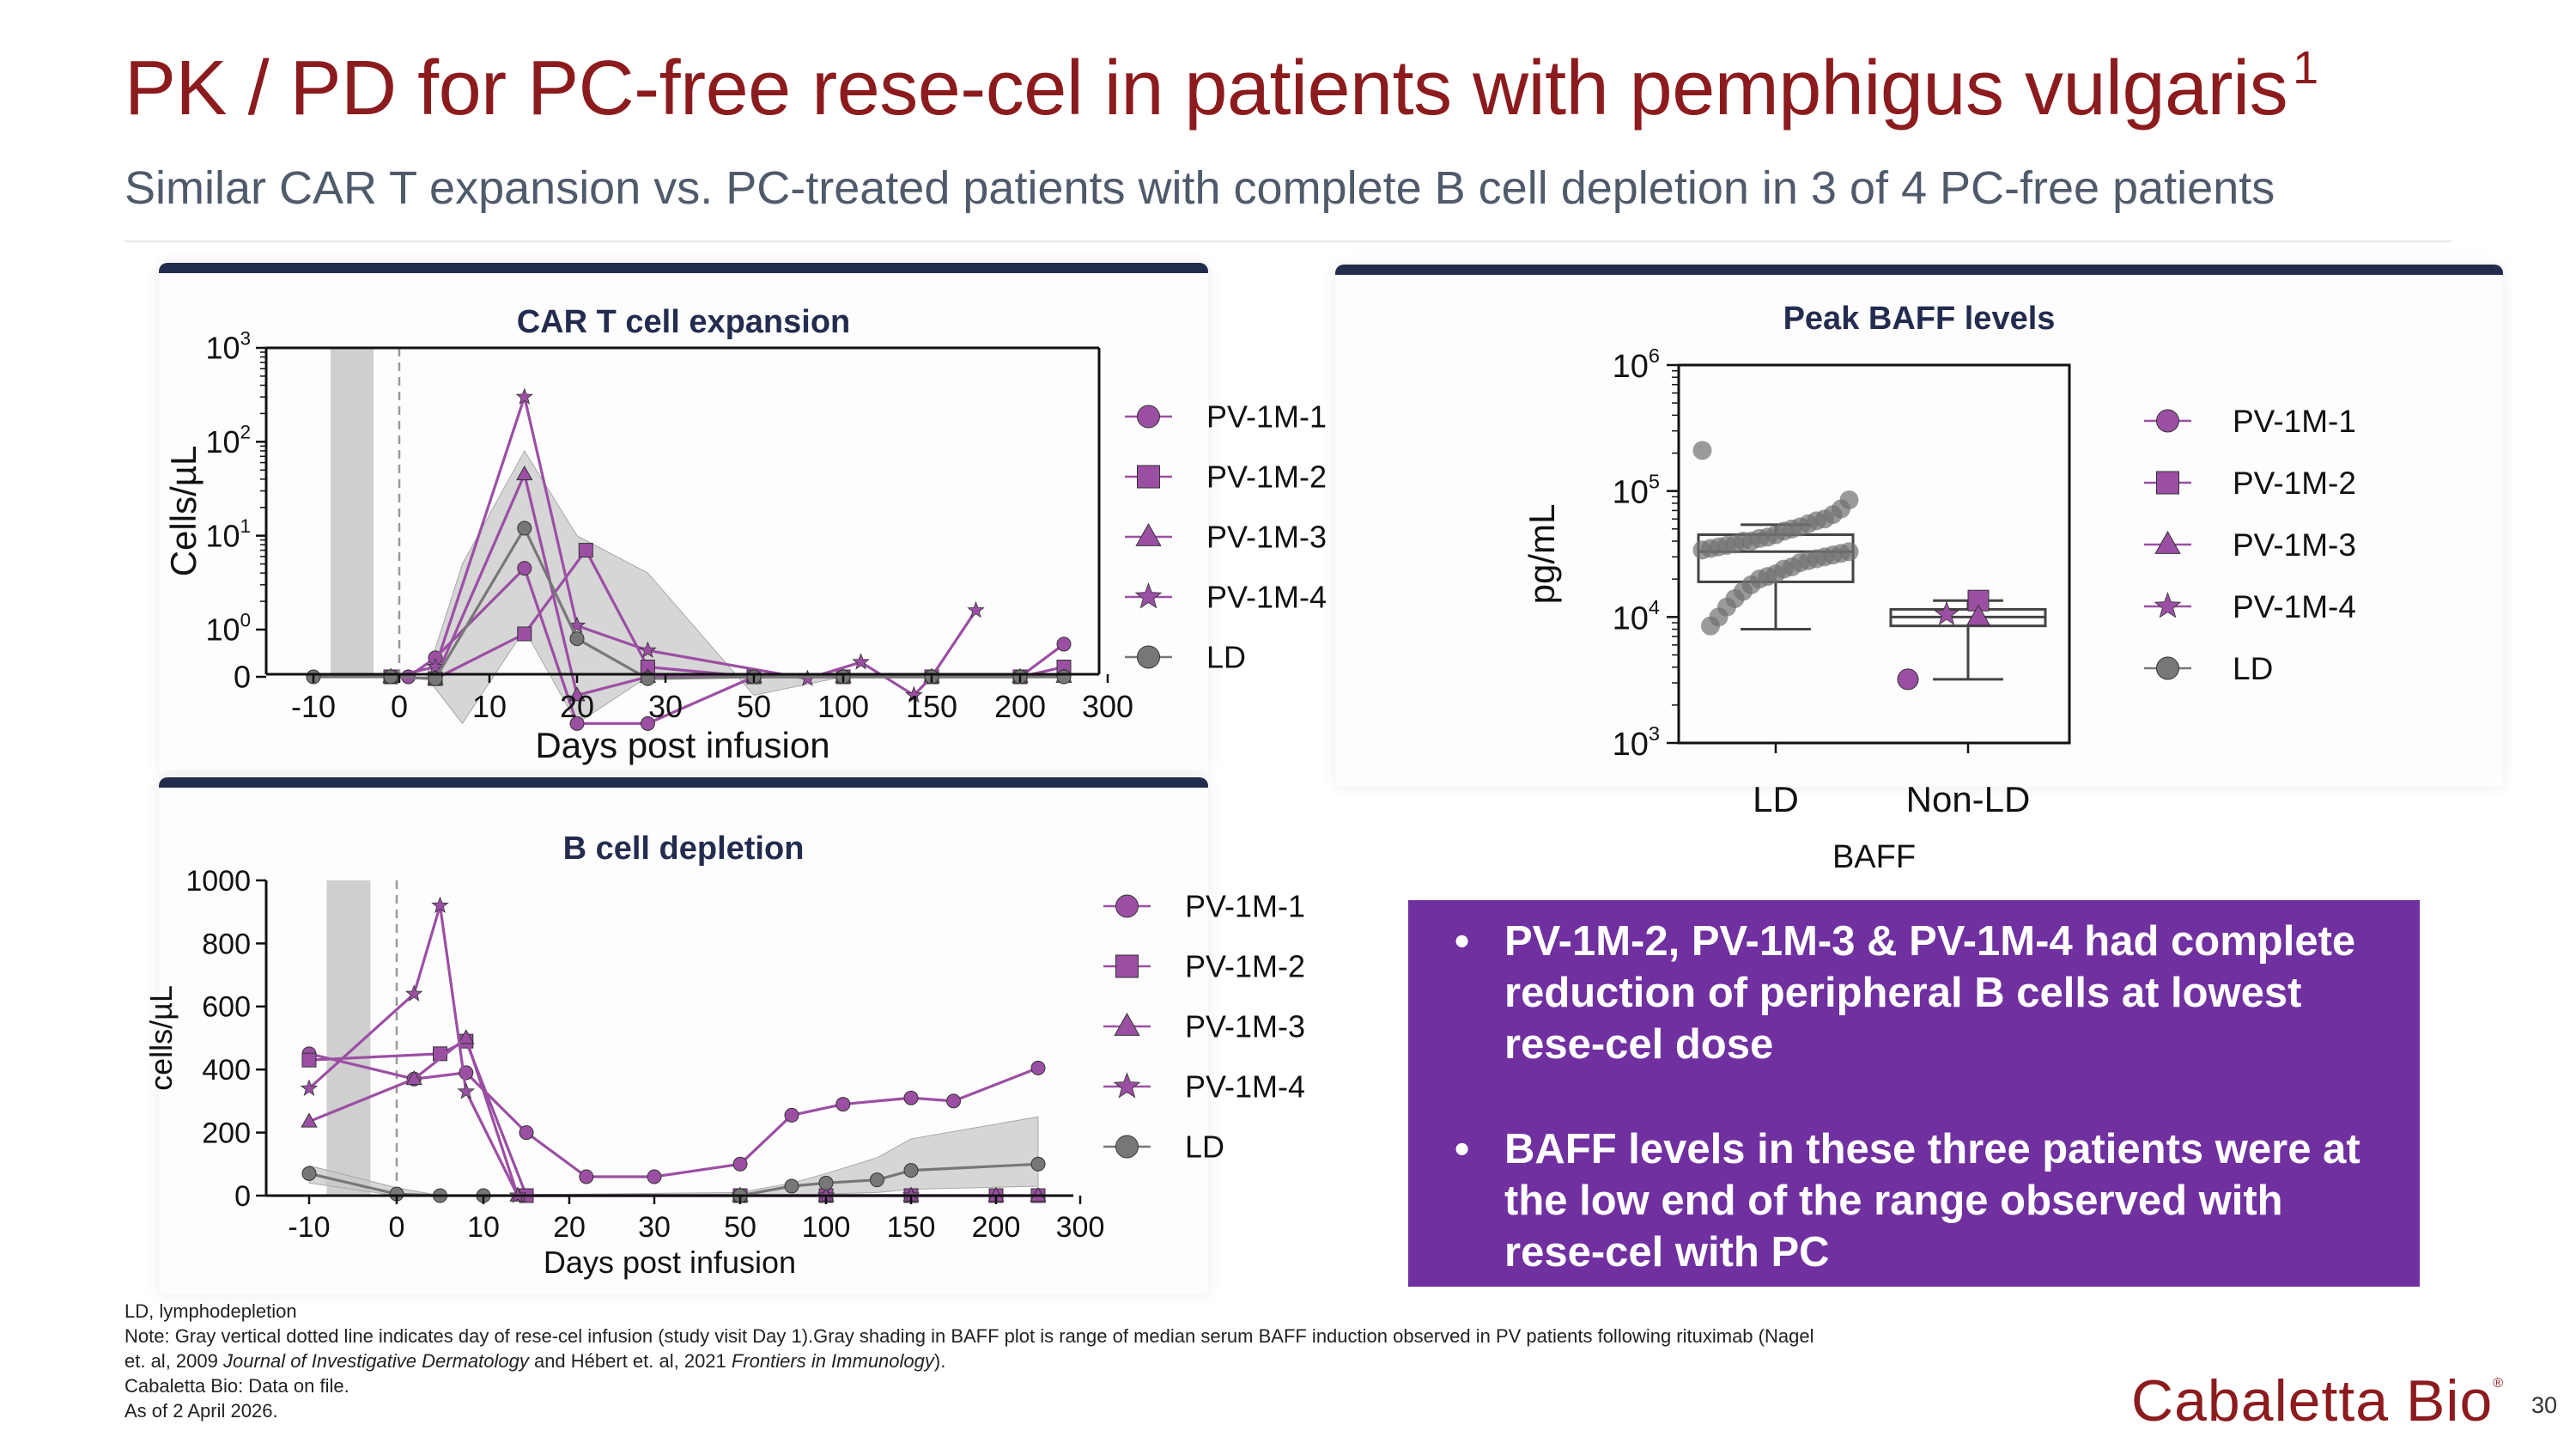 The width and height of the screenshot is (2576, 1449). I want to click on y-tick-label: 800, so click(227, 944).